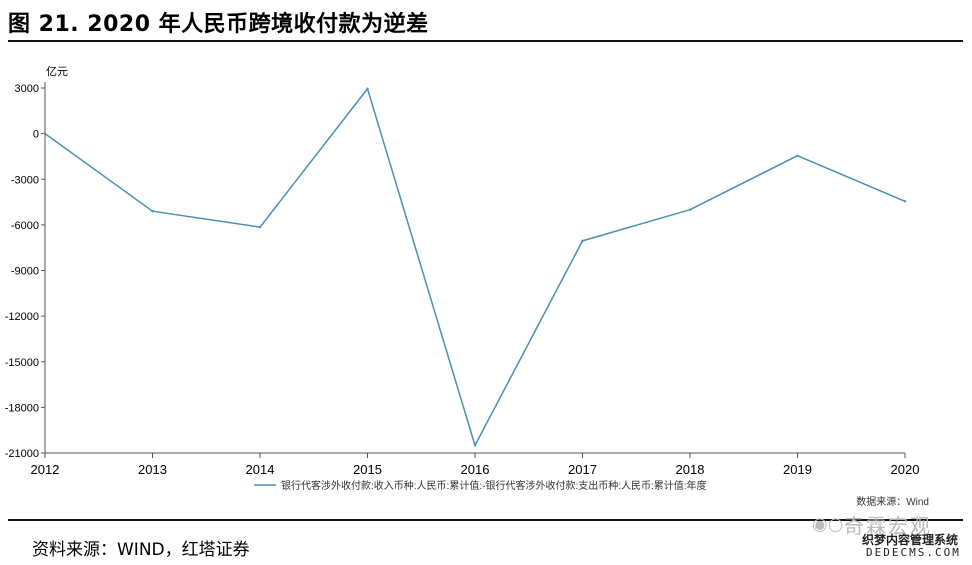 The width and height of the screenshot is (972, 565). What do you see at coordinates (22, 317) in the screenshot?
I see `y-tick-label: -12000` at bounding box center [22, 317].